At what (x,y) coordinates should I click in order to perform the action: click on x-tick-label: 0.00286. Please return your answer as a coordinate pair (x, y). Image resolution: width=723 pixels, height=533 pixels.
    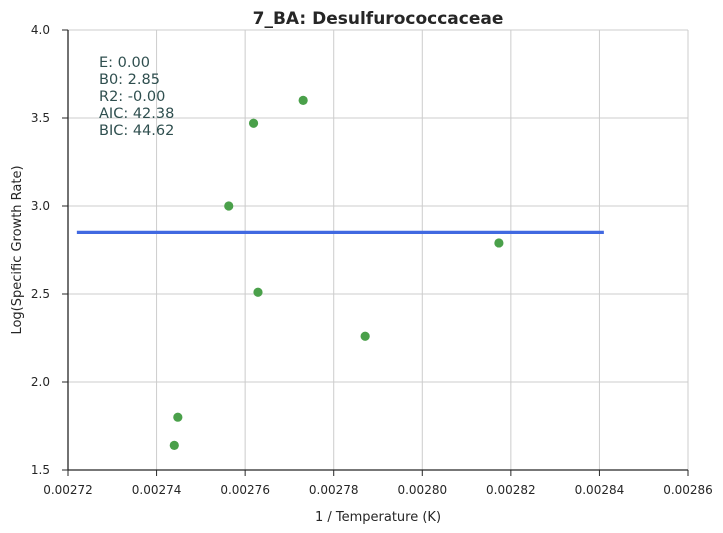
    Looking at the image, I should click on (688, 490).